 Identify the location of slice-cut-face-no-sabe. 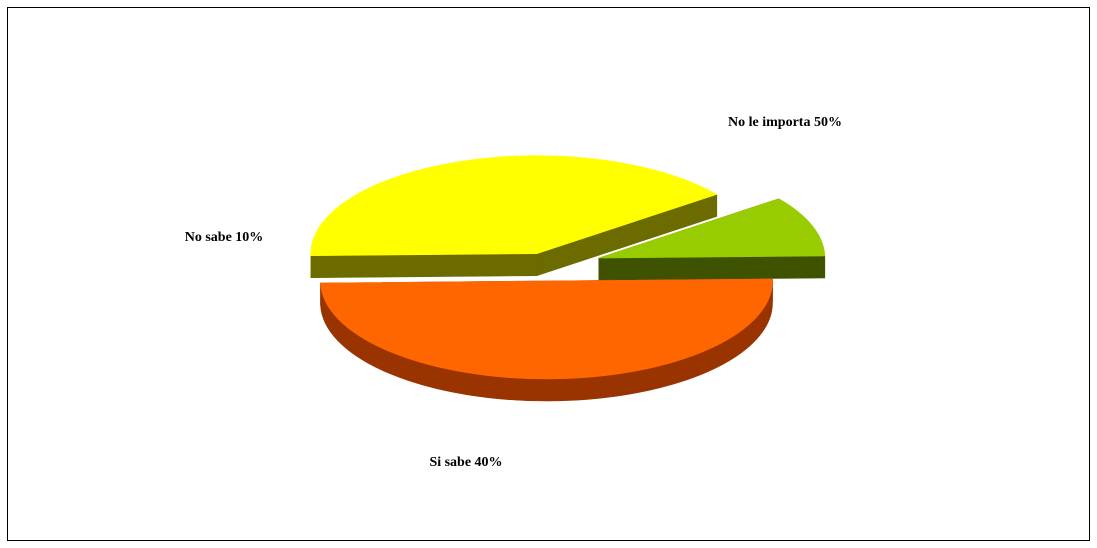
(712, 268).